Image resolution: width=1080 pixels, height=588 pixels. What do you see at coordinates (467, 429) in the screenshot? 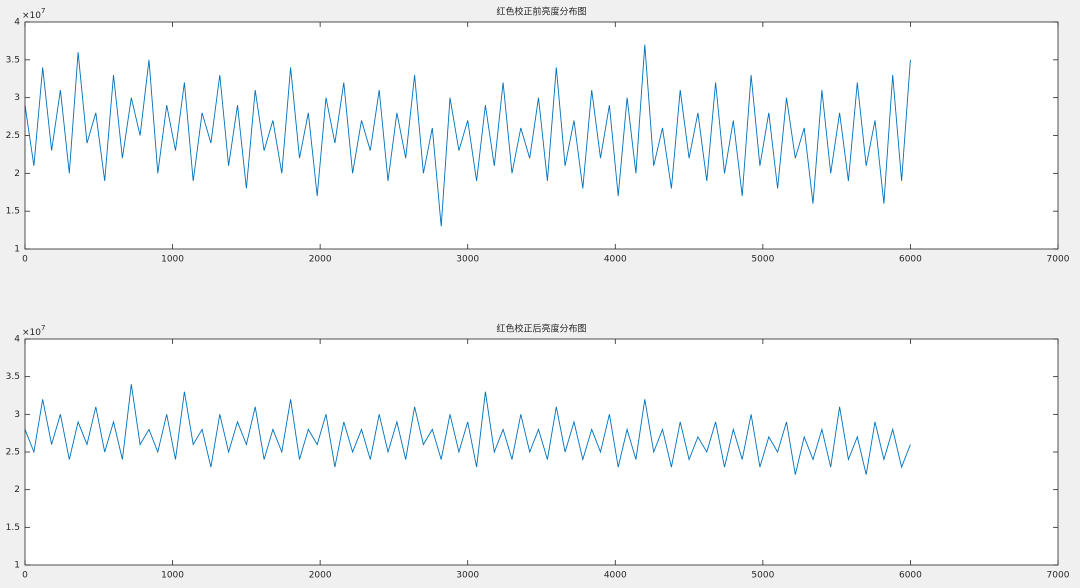
I see `data-line` at bounding box center [467, 429].